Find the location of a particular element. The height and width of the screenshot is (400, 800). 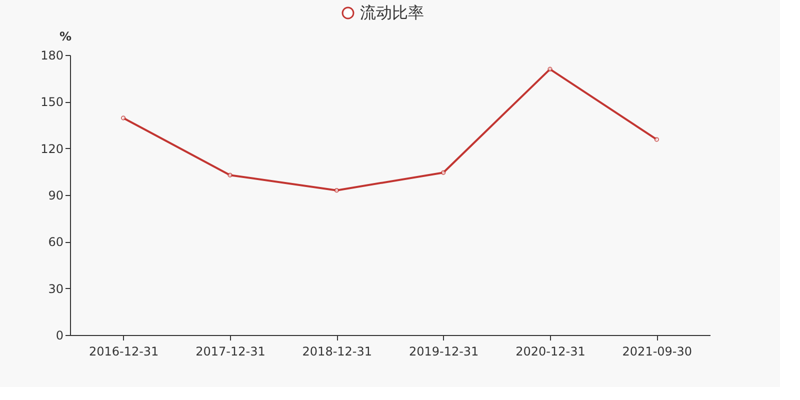

x-tick-label: 2019-12-31 is located at coordinates (443, 351).